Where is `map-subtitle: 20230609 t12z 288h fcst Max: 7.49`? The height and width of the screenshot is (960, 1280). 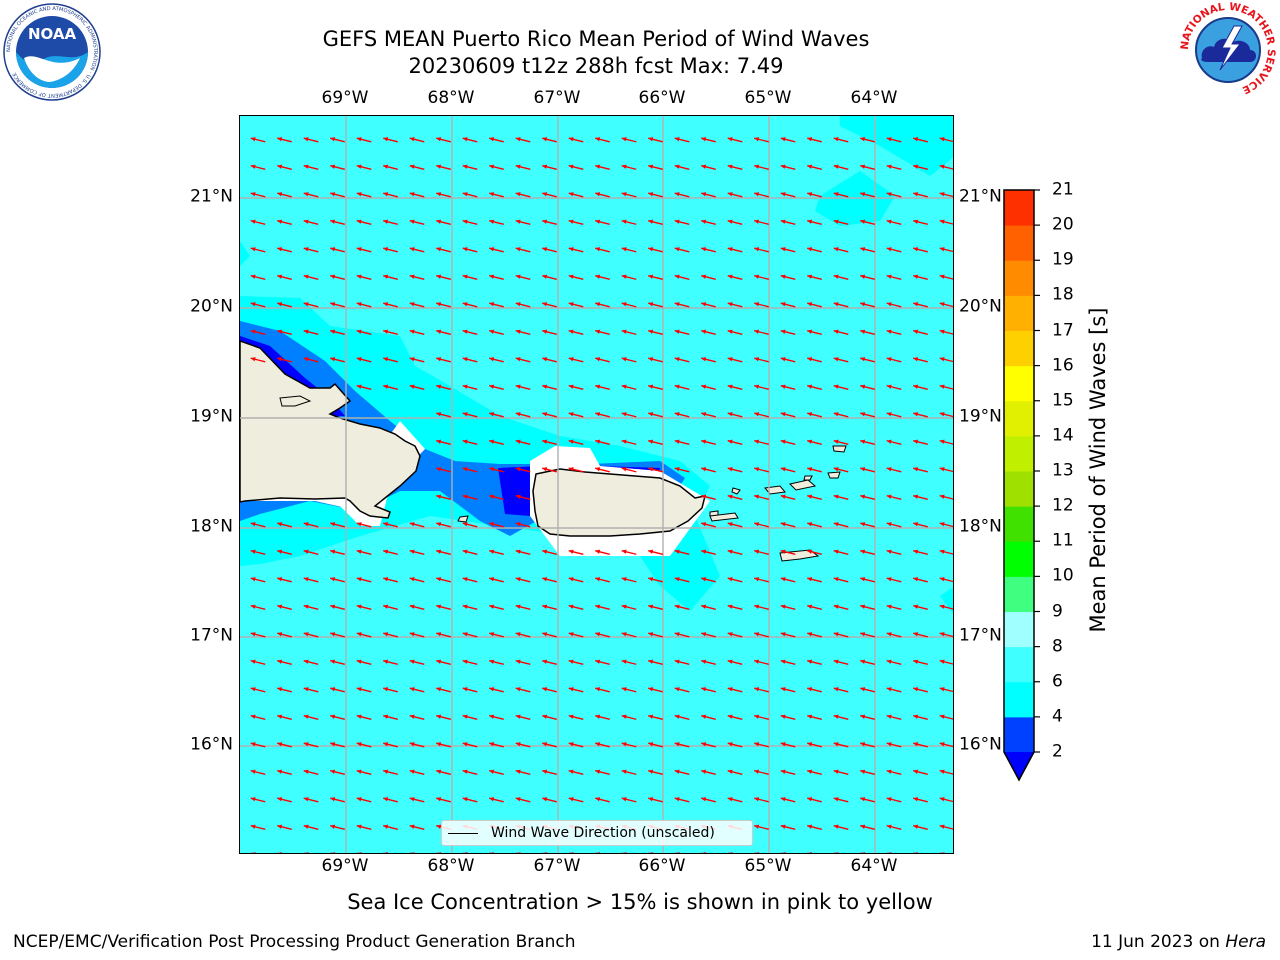 map-subtitle: 20230609 t12z 288h fcst Max: 7.49 is located at coordinates (596, 66).